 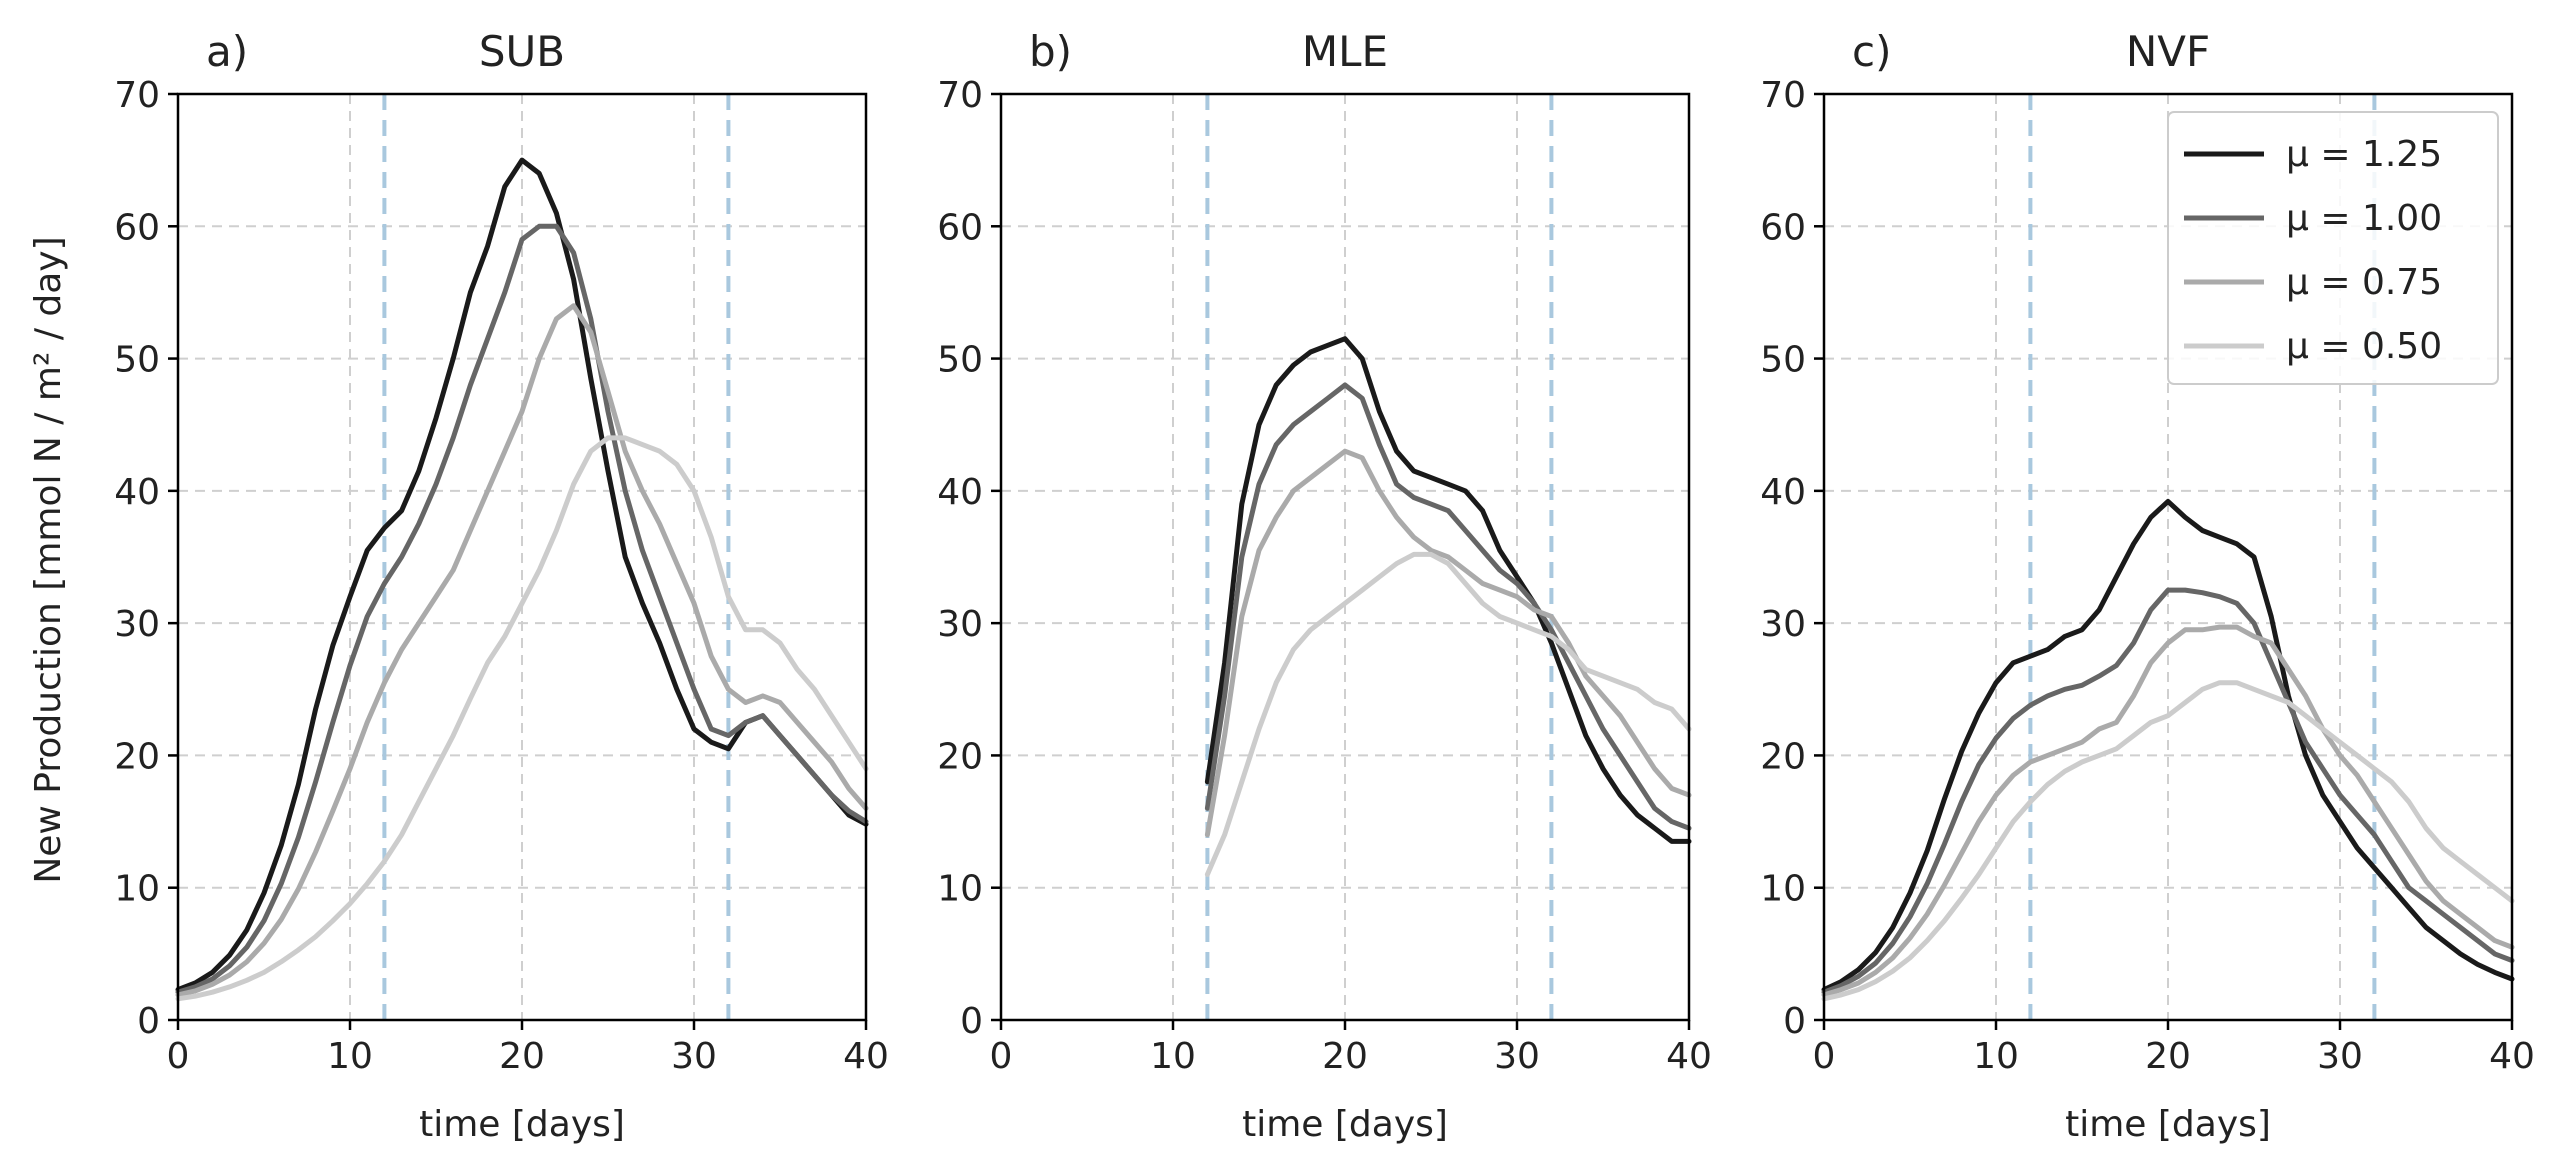 I want to click on panel-letter: c), so click(x=1871, y=51).